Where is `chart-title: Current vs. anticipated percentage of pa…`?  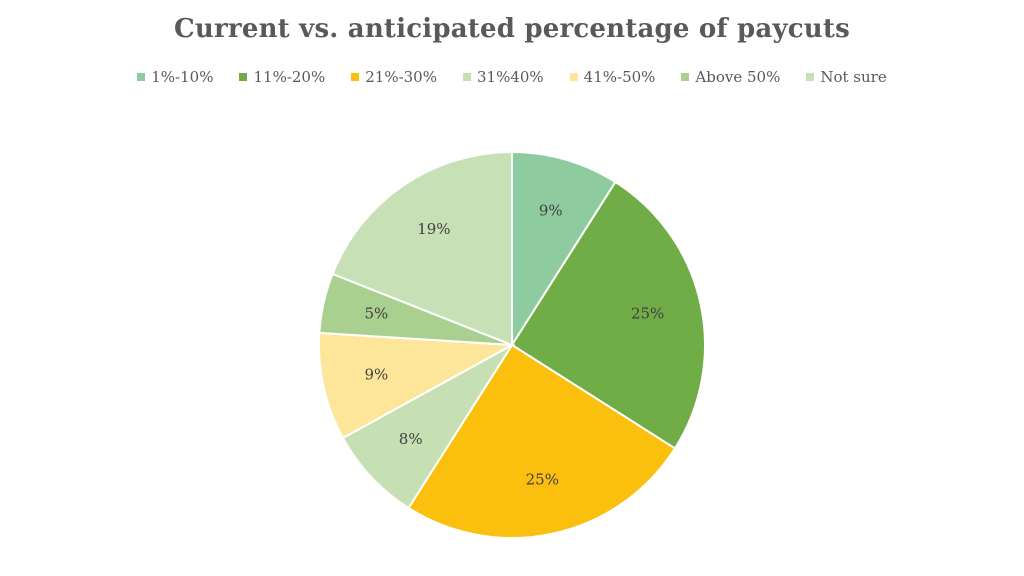 chart-title: Current vs. anticipated percentage of pa… is located at coordinates (512, 29).